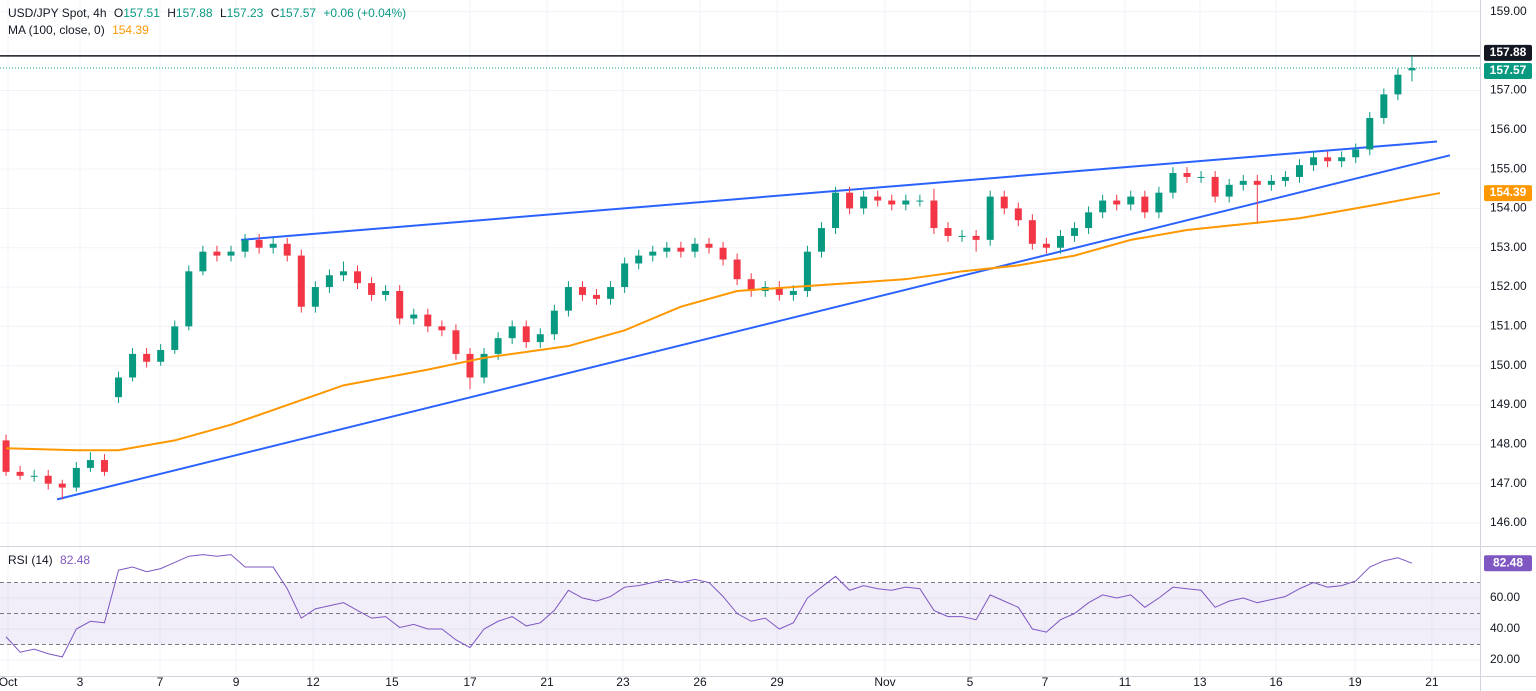 The image size is (1536, 691). Describe the element at coordinates (1355, 682) in the screenshot. I see `x-tick-label: 19` at that location.